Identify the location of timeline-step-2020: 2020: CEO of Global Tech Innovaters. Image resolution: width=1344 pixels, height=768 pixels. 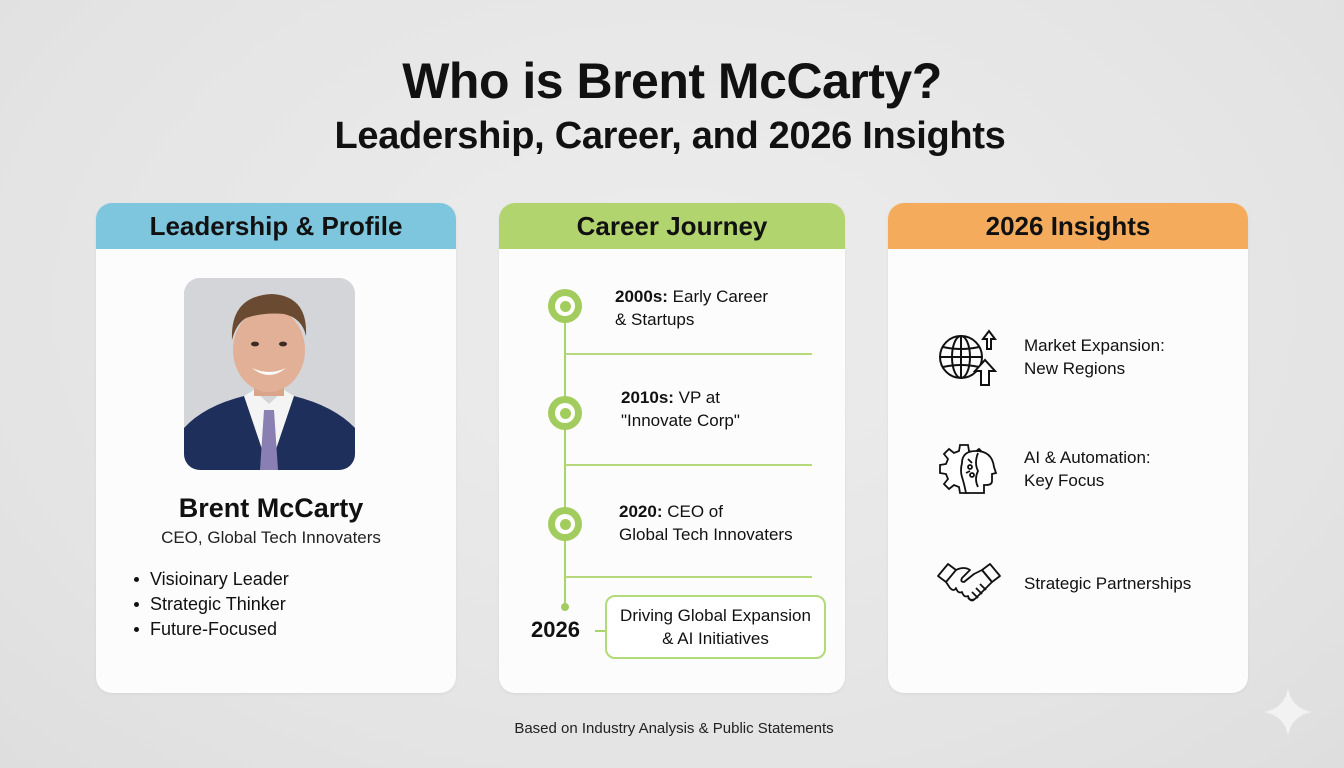
(706, 523).